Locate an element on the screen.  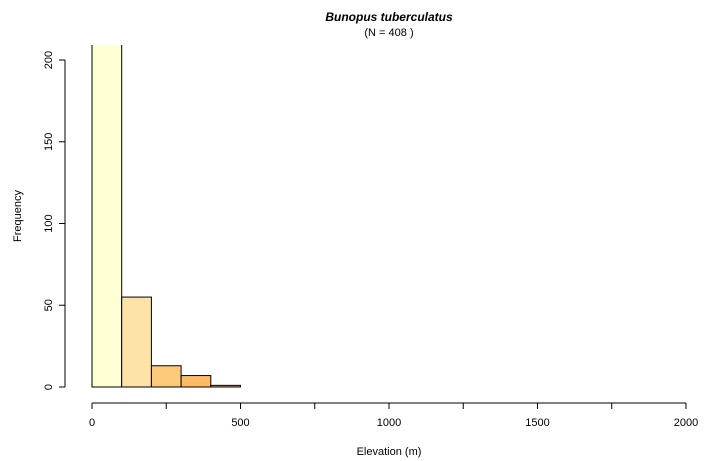
chart-subtitle: (N = 408 ) is located at coordinates (388, 33).